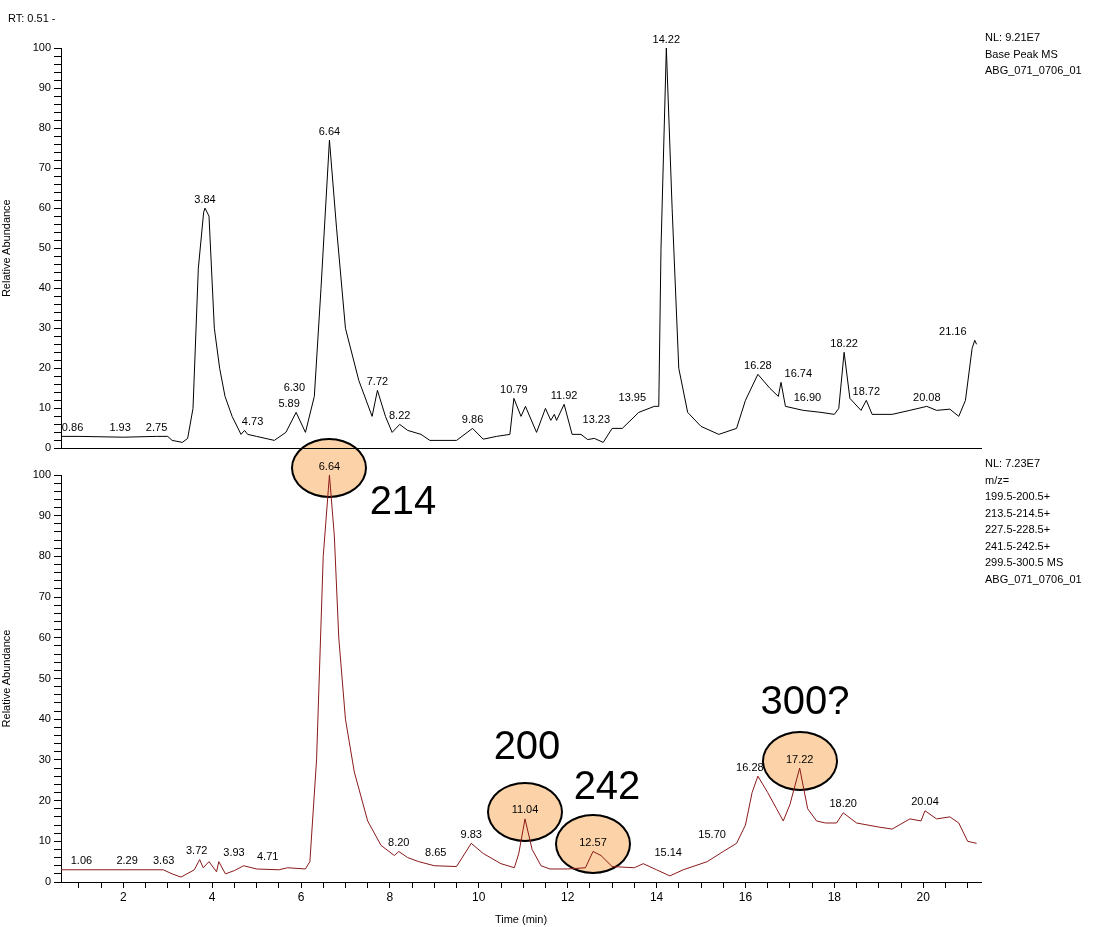  I want to click on chart-title: RT: 0.51 -, so click(32, 18).